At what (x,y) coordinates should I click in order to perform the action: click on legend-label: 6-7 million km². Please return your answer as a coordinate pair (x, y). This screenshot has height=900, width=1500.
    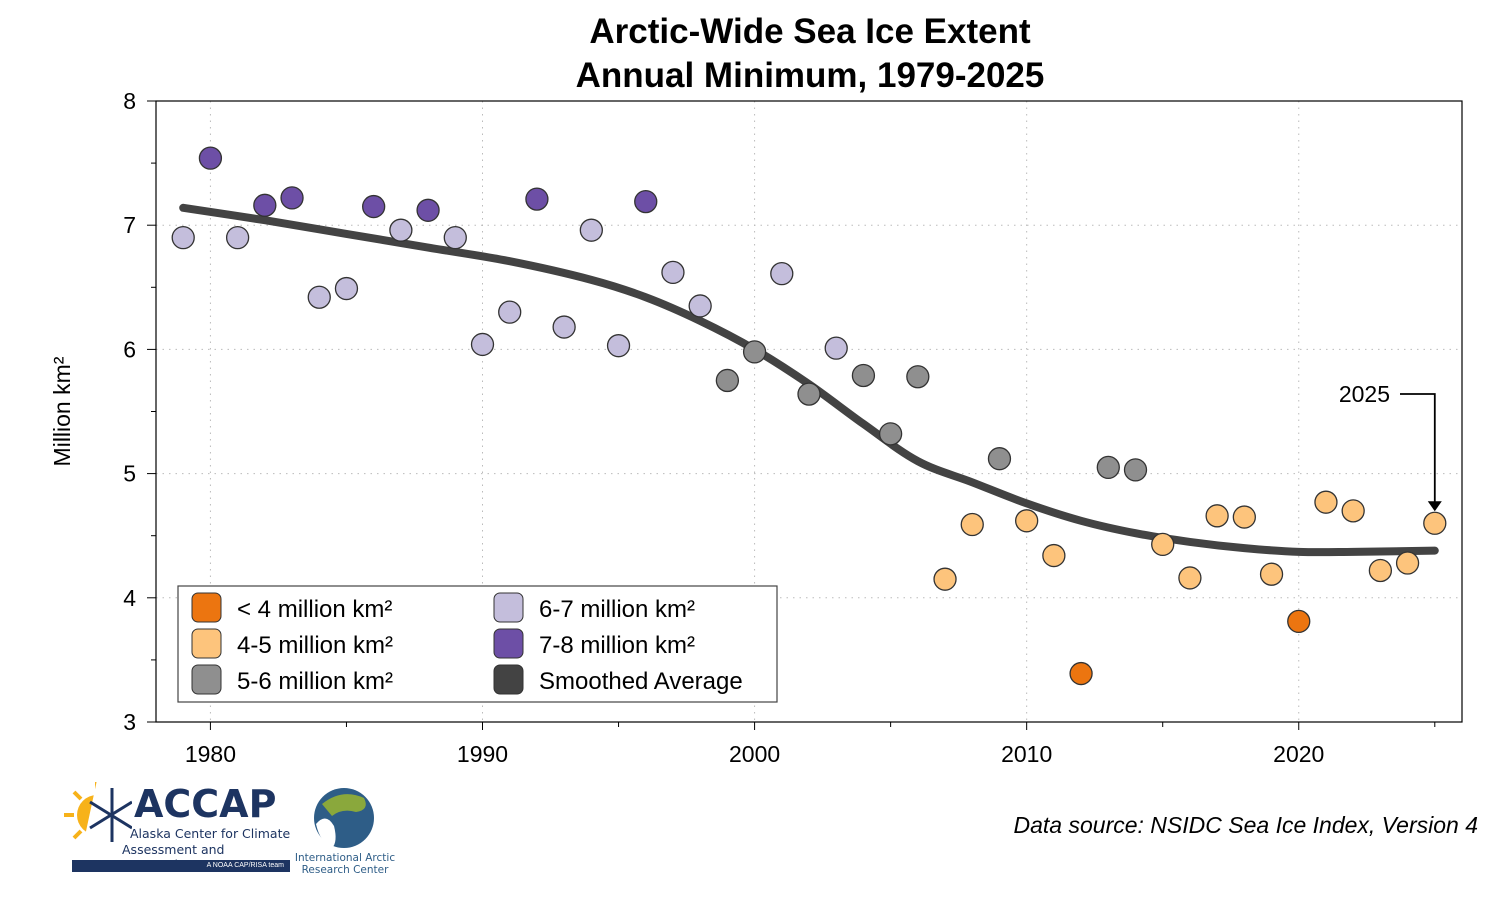
    Looking at the image, I should click on (617, 609).